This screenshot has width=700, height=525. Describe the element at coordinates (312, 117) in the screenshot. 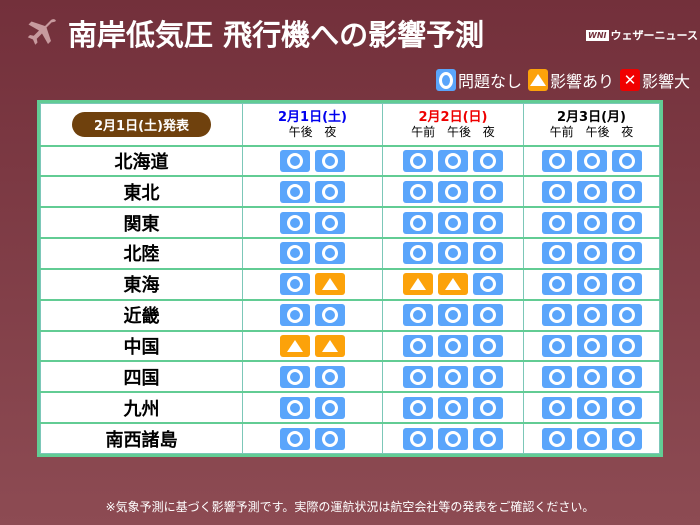

I see `day-label: 2月1日(土)` at that location.